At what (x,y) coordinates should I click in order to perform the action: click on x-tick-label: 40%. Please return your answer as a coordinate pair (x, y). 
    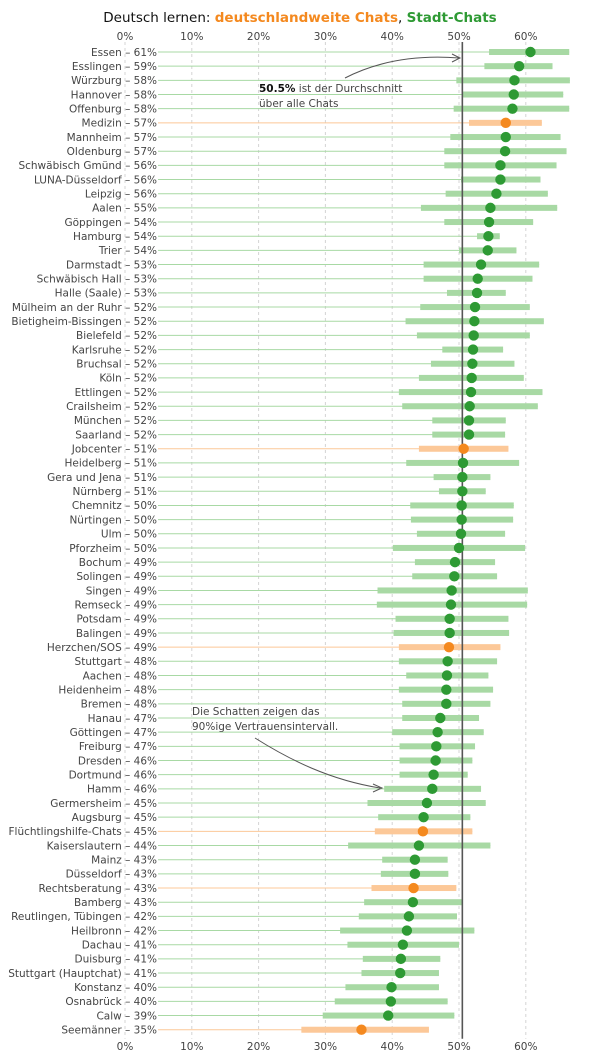
    Looking at the image, I should click on (392, 37).